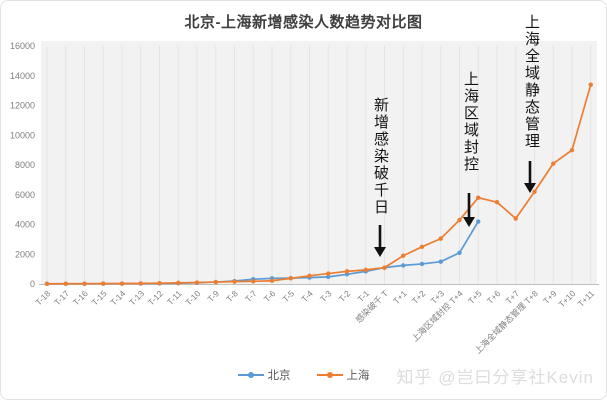 The height and width of the screenshot is (400, 607). What do you see at coordinates (213, 296) in the screenshot?
I see `svg-text: T-9` at bounding box center [213, 296].